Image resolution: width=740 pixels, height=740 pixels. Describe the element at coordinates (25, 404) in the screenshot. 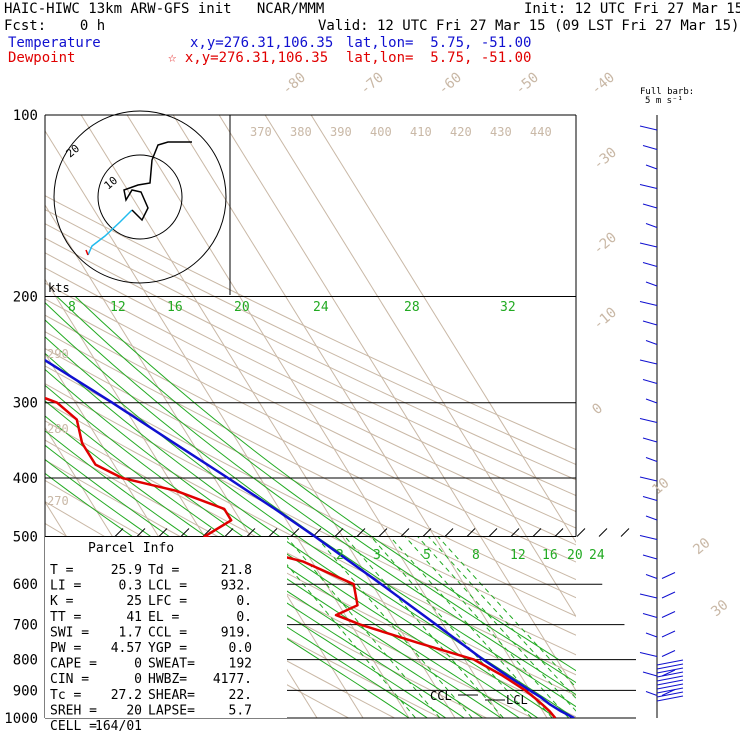

I see `pressure-label: 300` at that location.